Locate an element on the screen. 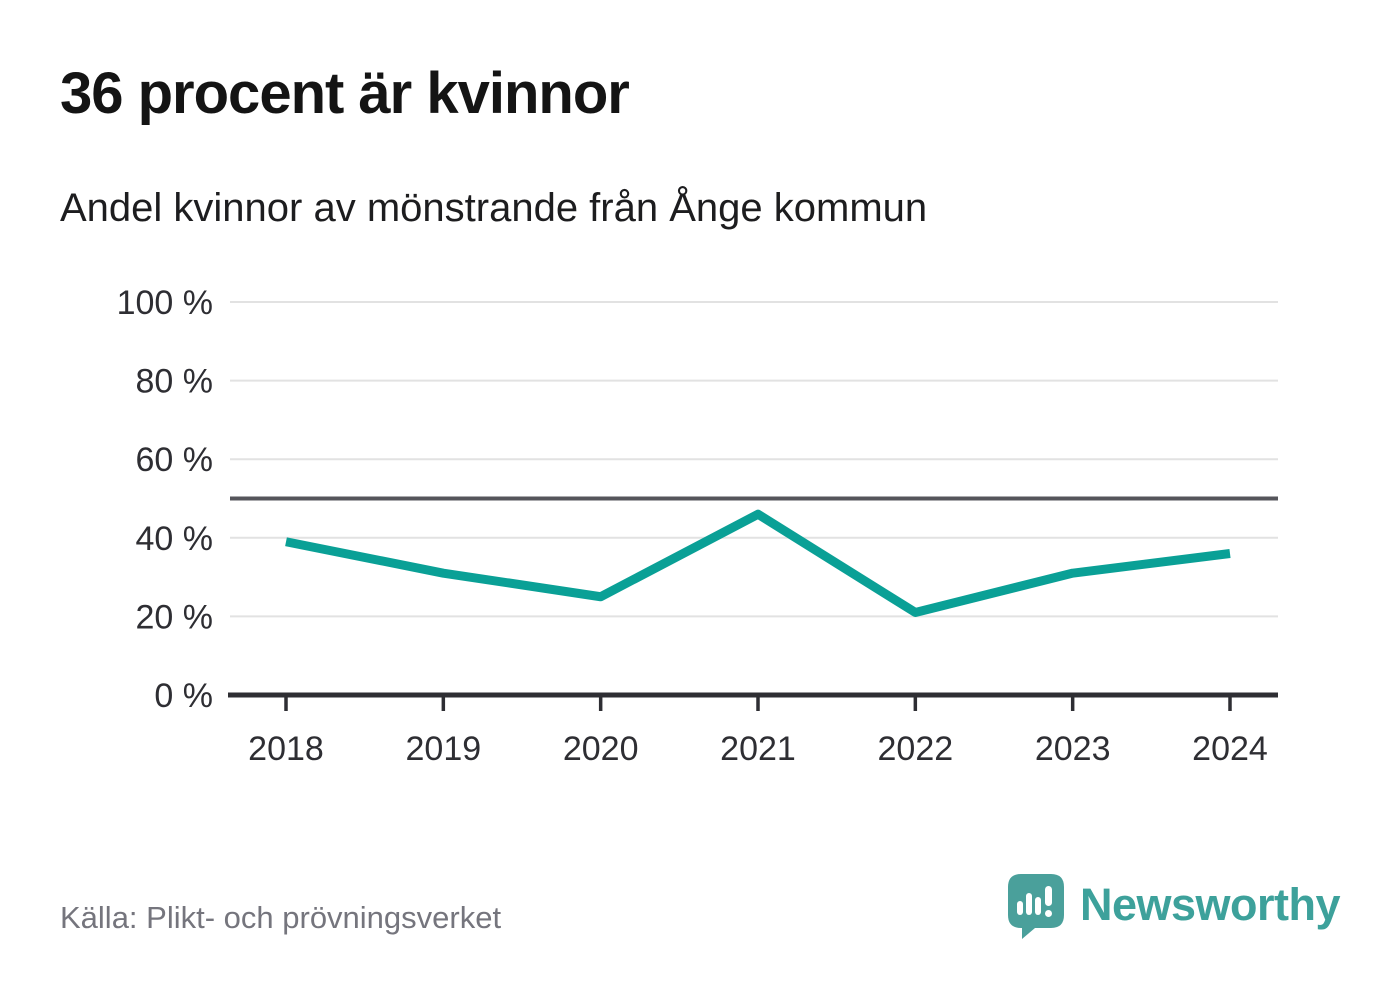 This screenshot has width=1382, height=999. x-tick-label: 2022 is located at coordinates (916, 749).